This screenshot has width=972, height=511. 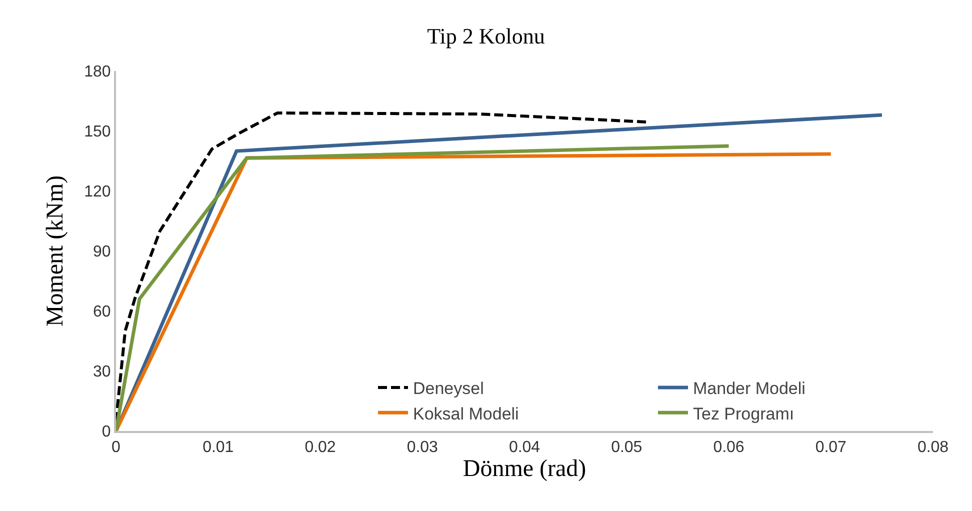 I want to click on x-tick-label: 0.02, so click(x=320, y=447).